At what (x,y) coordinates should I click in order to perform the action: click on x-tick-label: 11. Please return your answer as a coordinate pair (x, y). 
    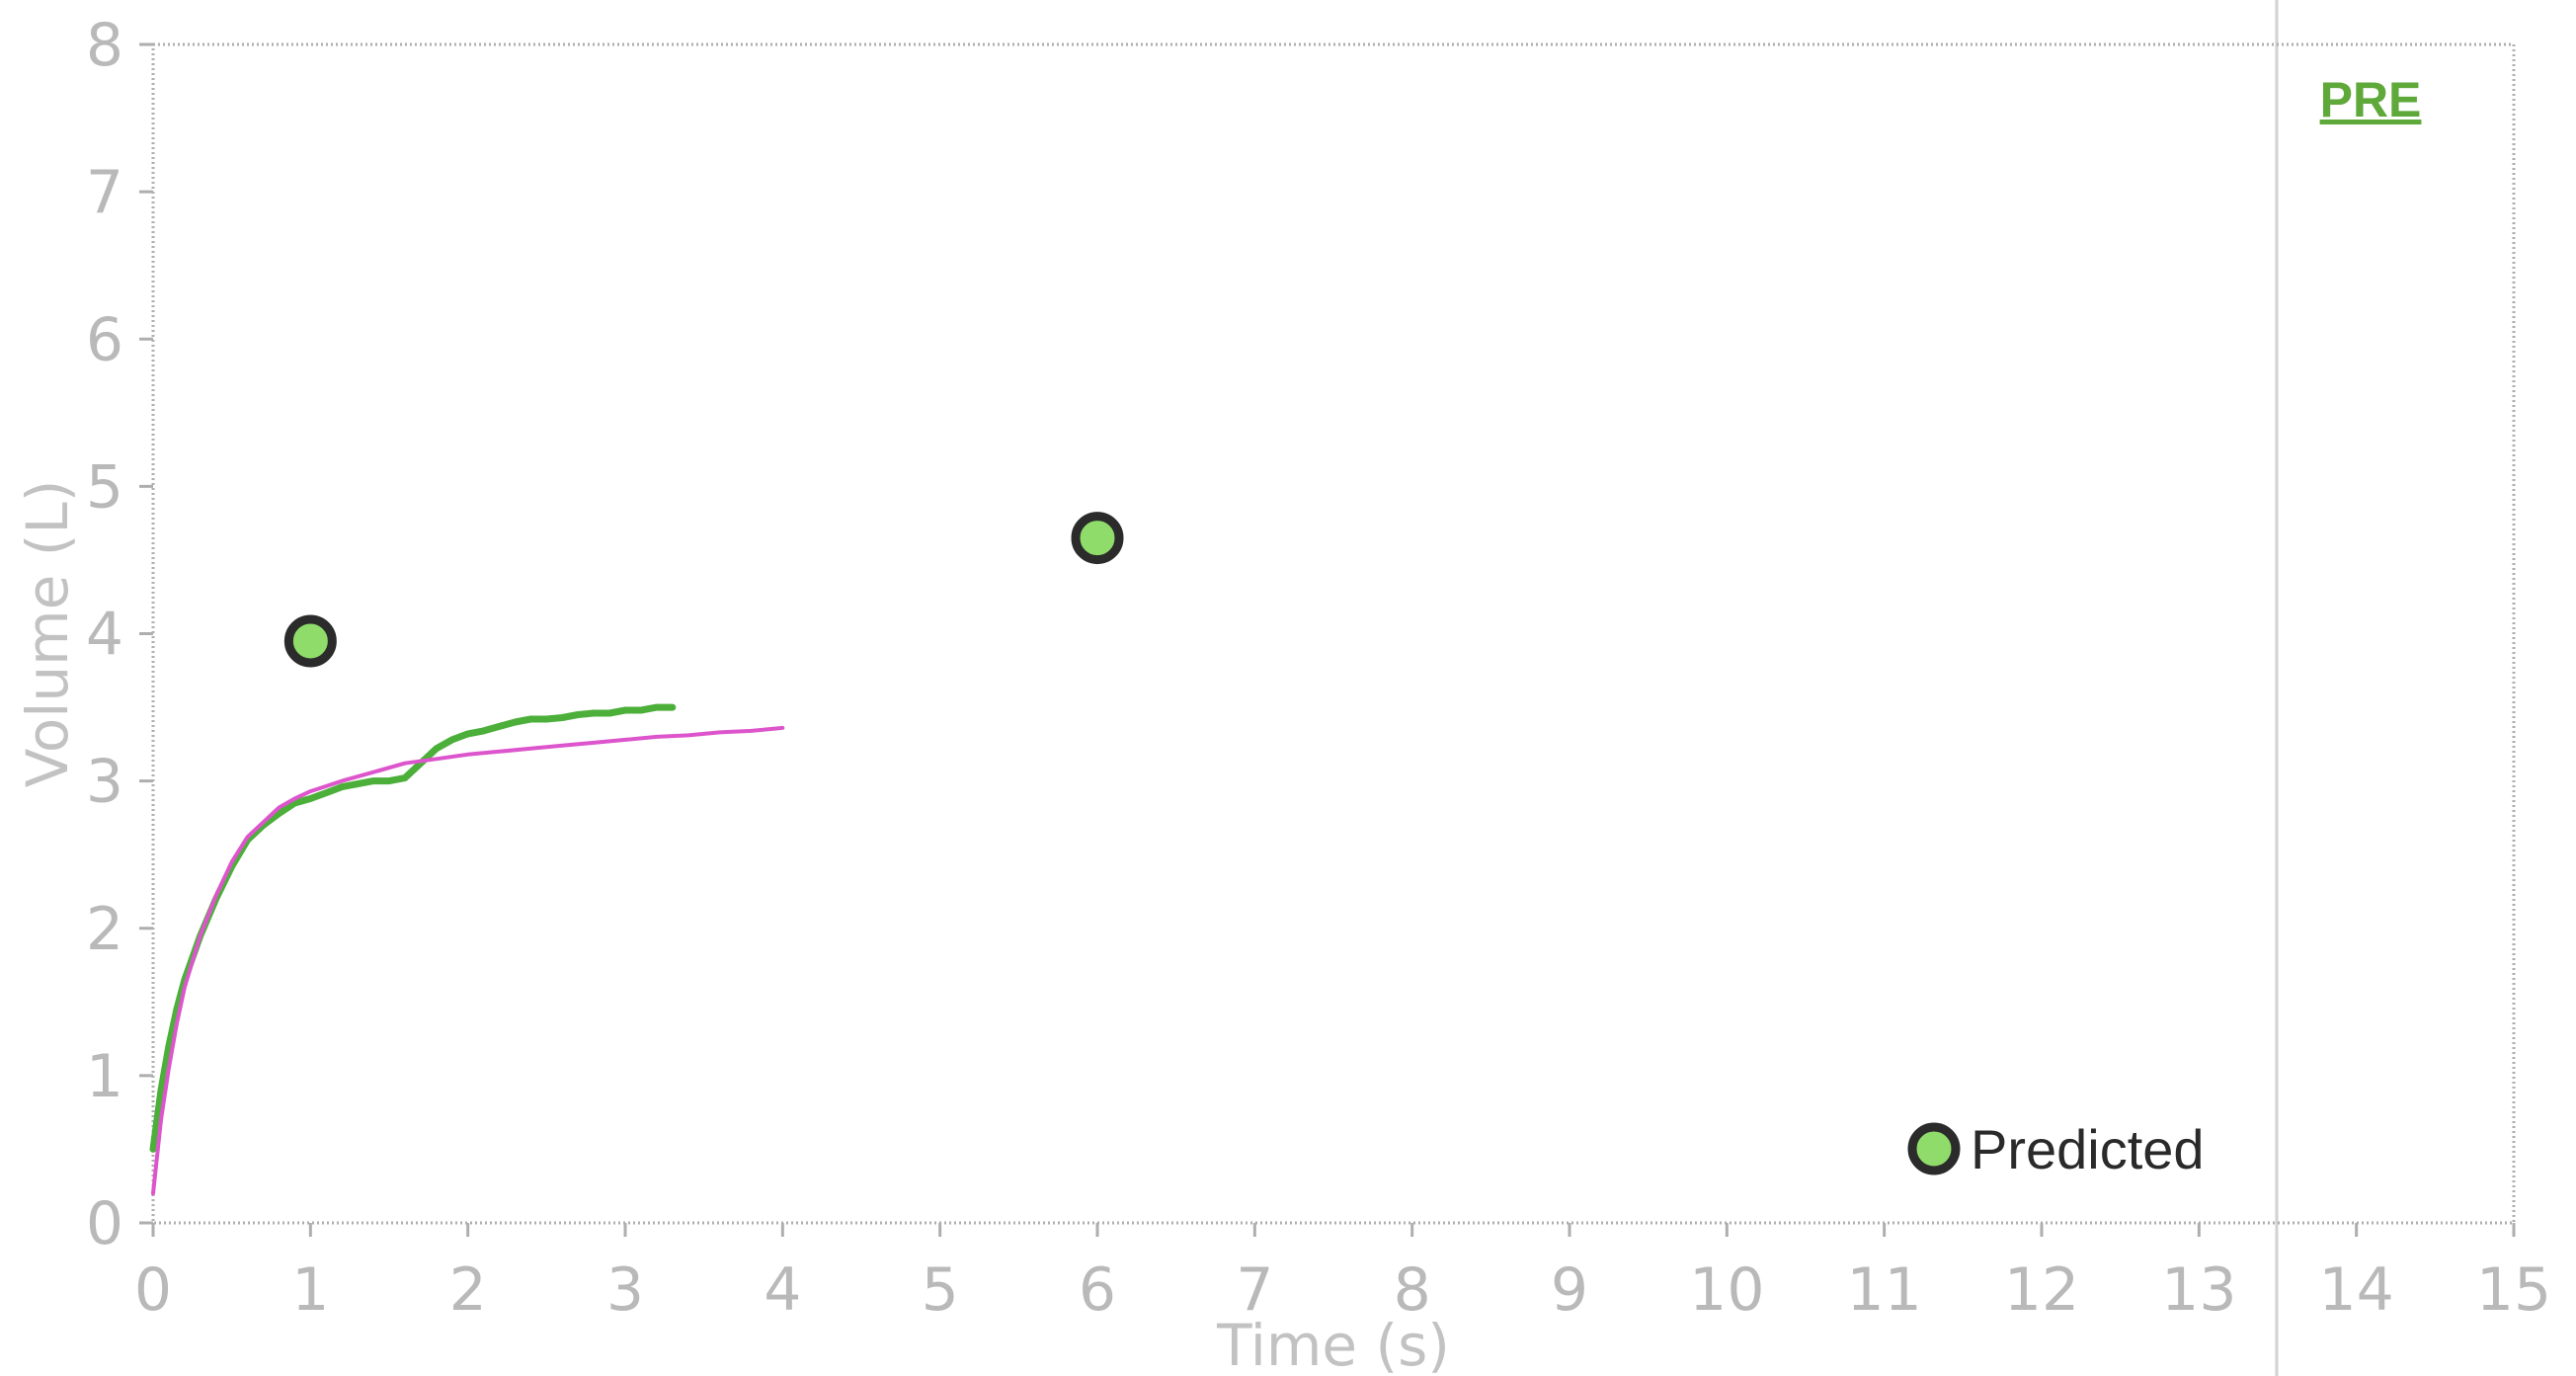
    Looking at the image, I should click on (1883, 1290).